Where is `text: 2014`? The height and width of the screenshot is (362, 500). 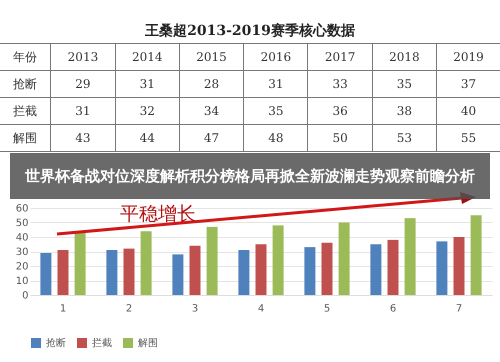
text: 2014 is located at coordinates (147, 57).